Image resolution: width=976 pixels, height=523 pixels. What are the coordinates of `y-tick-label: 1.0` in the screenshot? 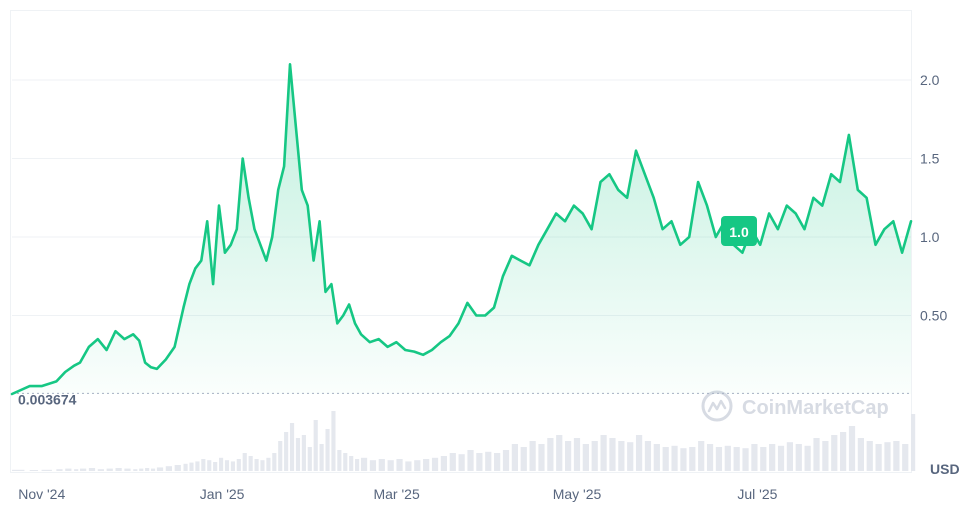 It's located at (930, 237).